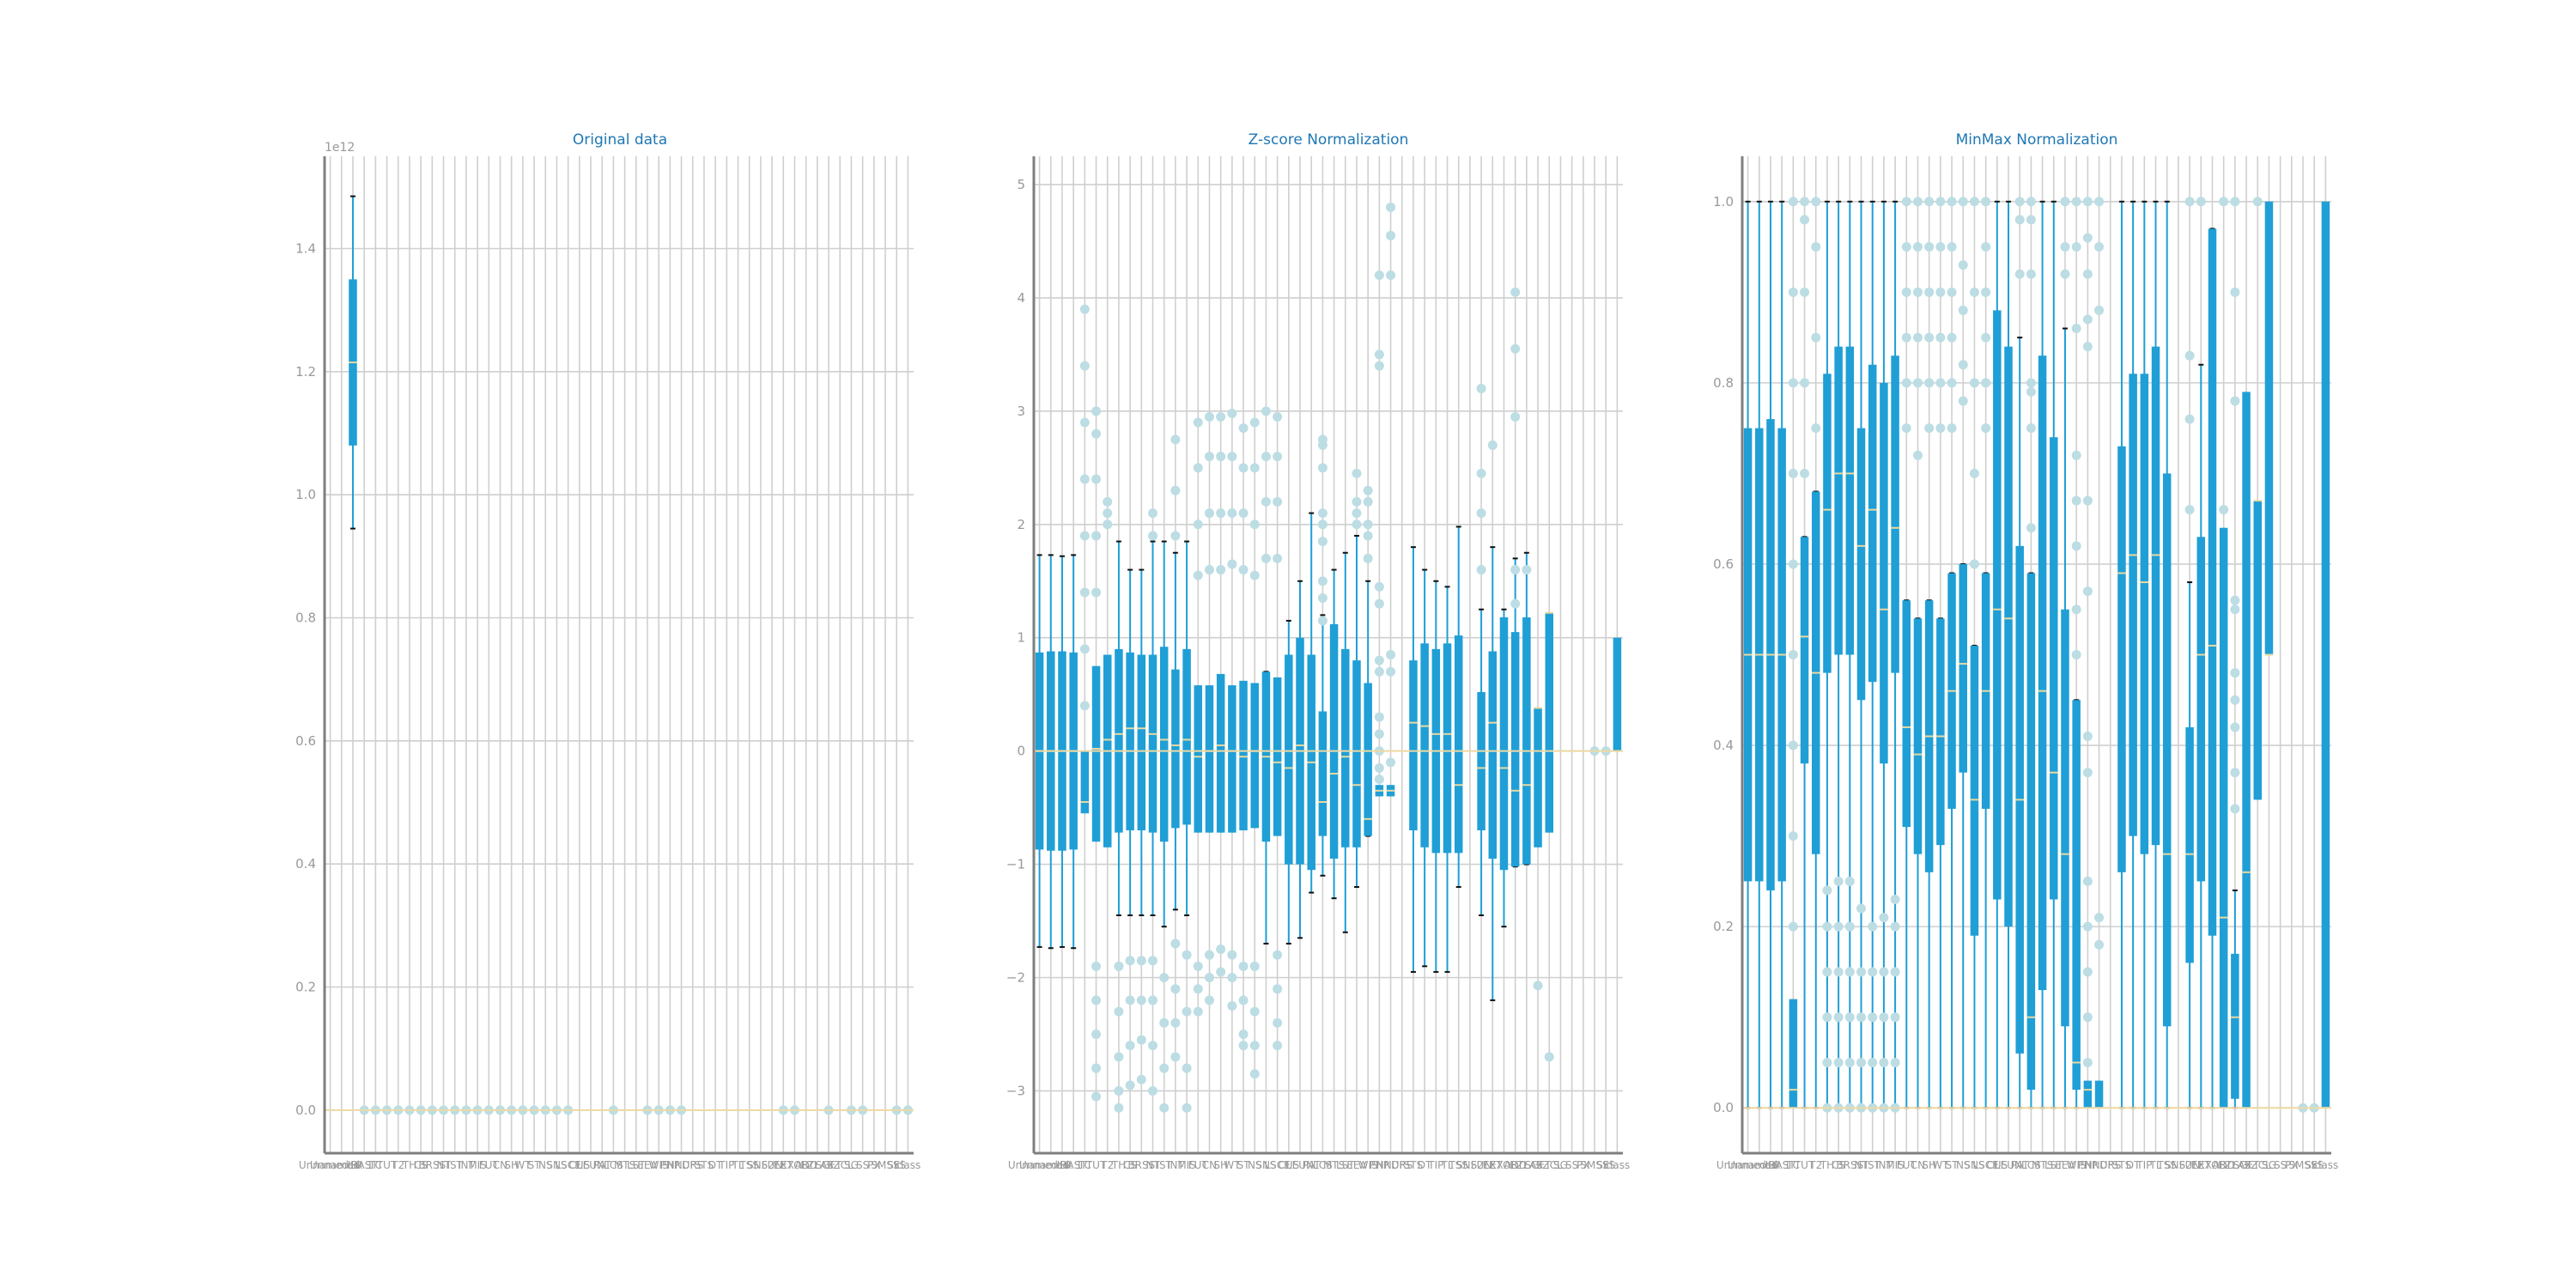 The image size is (2576, 1288). Describe the element at coordinates (2089, 1165) in the screenshot. I see `x-tick-label: PHP` at that location.